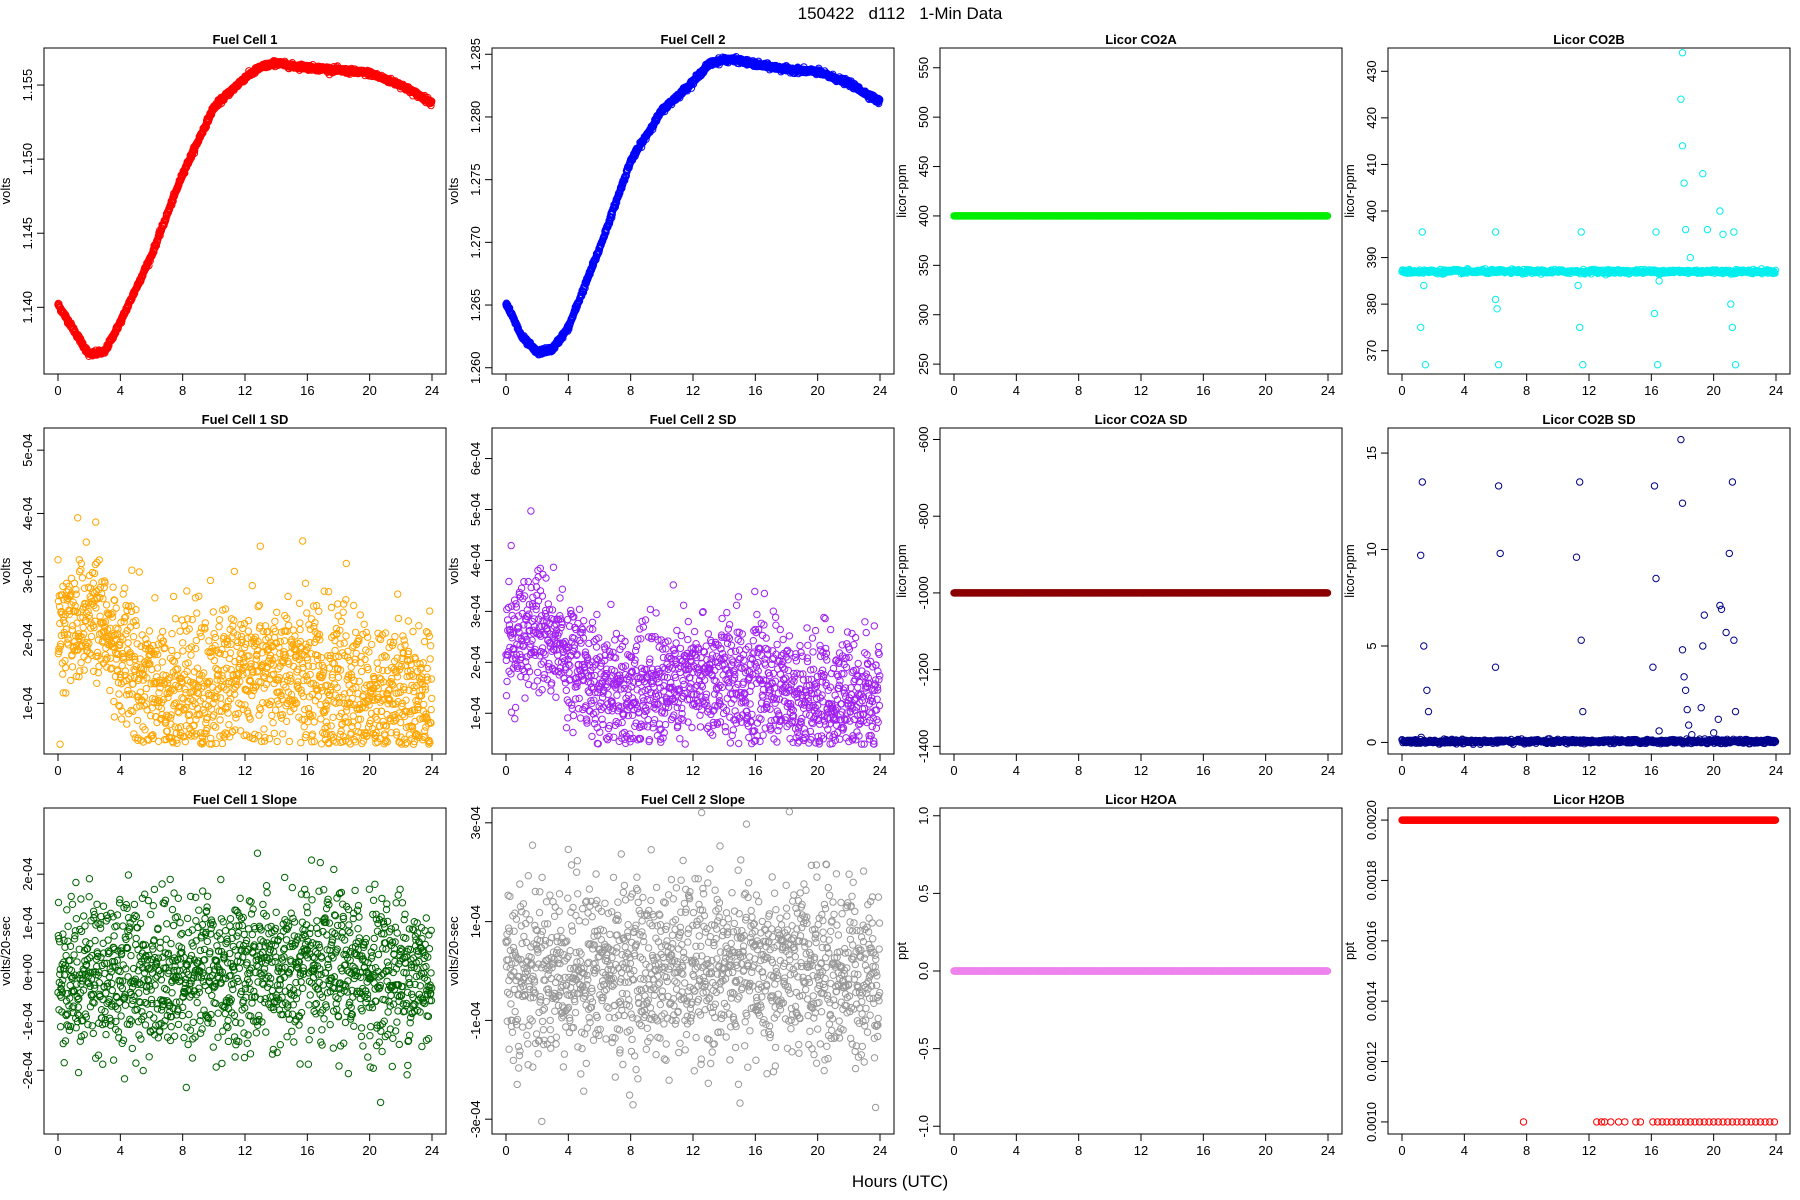 This screenshot has height=1200, width=1800. Describe the element at coordinates (1371, 304) in the screenshot. I see `y-tick-label: 380` at that location.